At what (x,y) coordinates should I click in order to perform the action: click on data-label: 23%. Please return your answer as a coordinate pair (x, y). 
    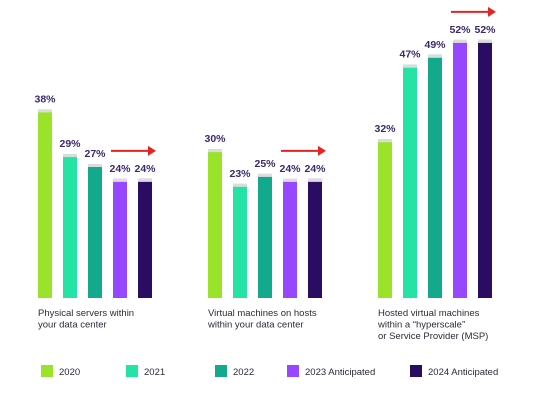
    Looking at the image, I should click on (240, 174).